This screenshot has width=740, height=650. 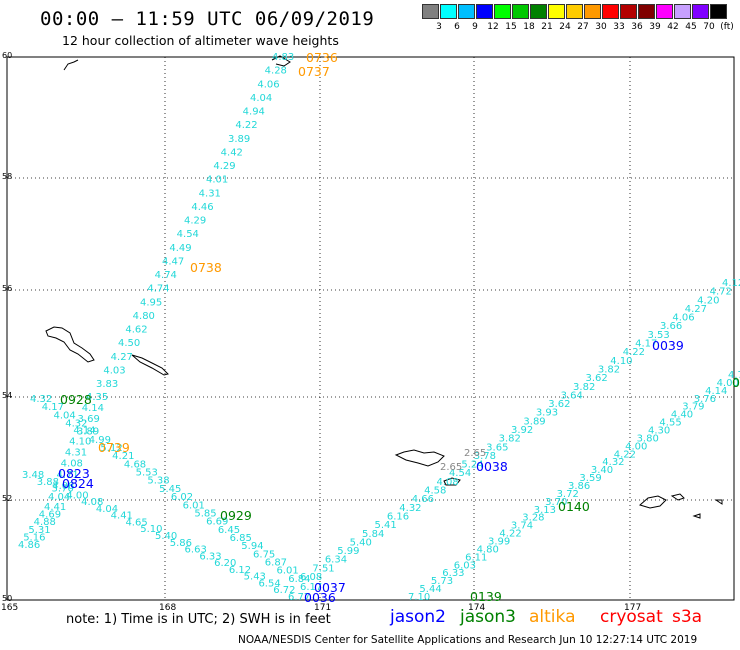 What do you see at coordinates (330, 587) in the screenshot?
I see `time-label: 0037` at bounding box center [330, 587].